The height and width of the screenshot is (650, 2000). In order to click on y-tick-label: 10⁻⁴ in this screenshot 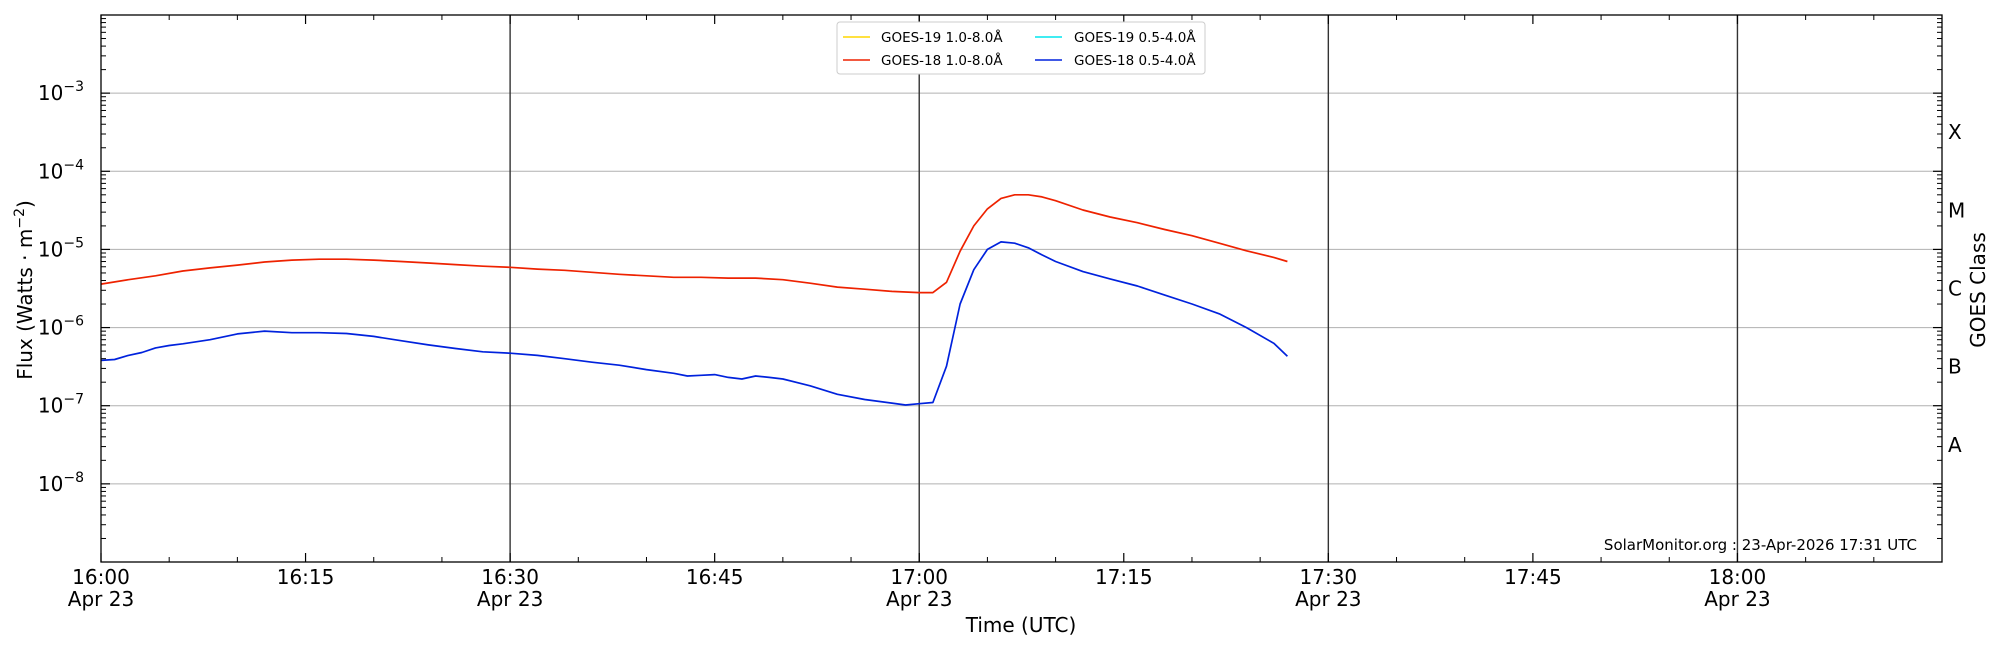, I will do `click(61, 170)`.